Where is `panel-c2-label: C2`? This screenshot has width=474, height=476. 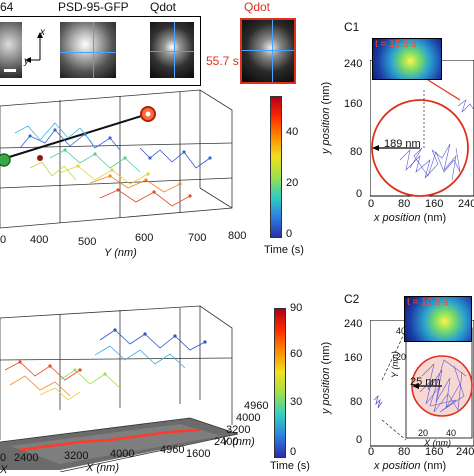
panel-c2-label: C2 is located at coordinates (352, 299).